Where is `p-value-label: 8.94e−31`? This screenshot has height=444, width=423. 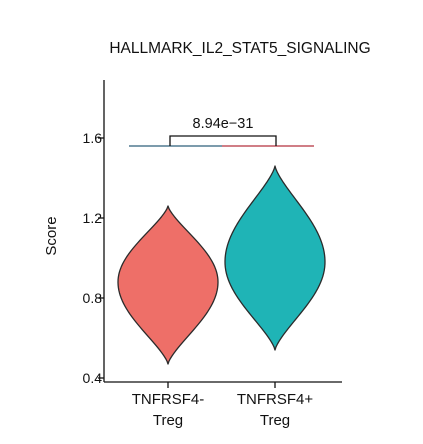 p-value-label: 8.94e−31 is located at coordinates (223, 124).